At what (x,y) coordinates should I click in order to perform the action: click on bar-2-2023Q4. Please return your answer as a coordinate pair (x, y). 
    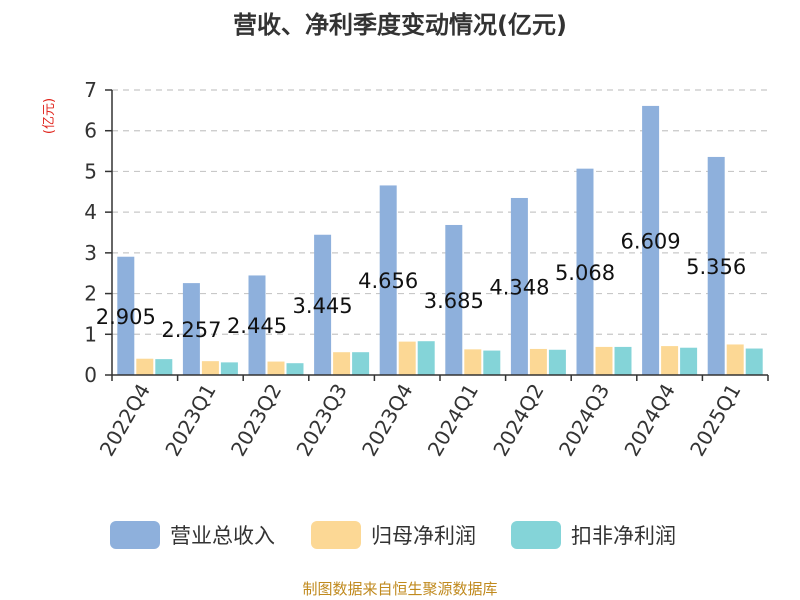
    Looking at the image, I should click on (407, 358).